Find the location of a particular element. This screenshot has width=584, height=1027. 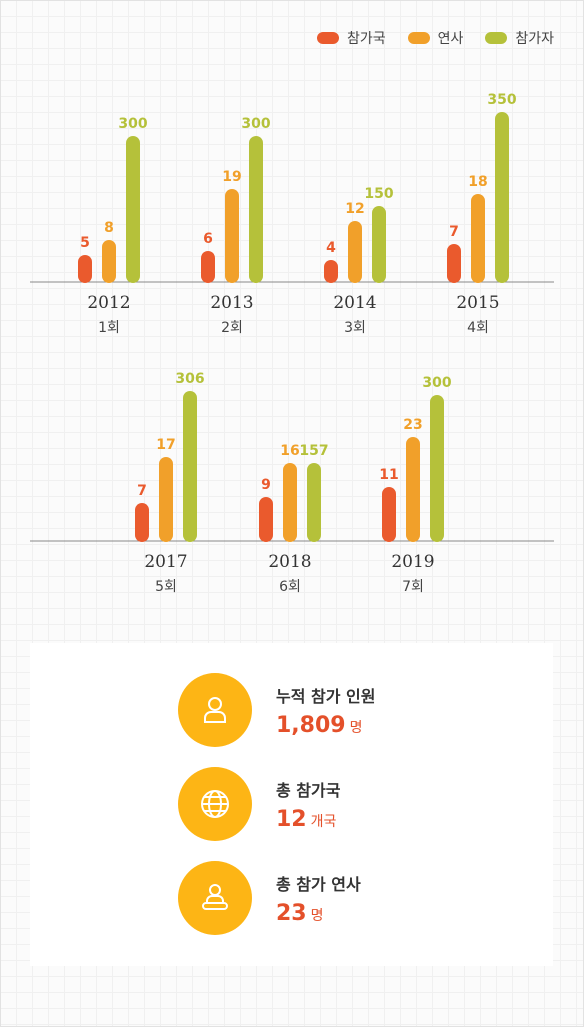

data-label-countries-2013: 6 is located at coordinates (208, 239).